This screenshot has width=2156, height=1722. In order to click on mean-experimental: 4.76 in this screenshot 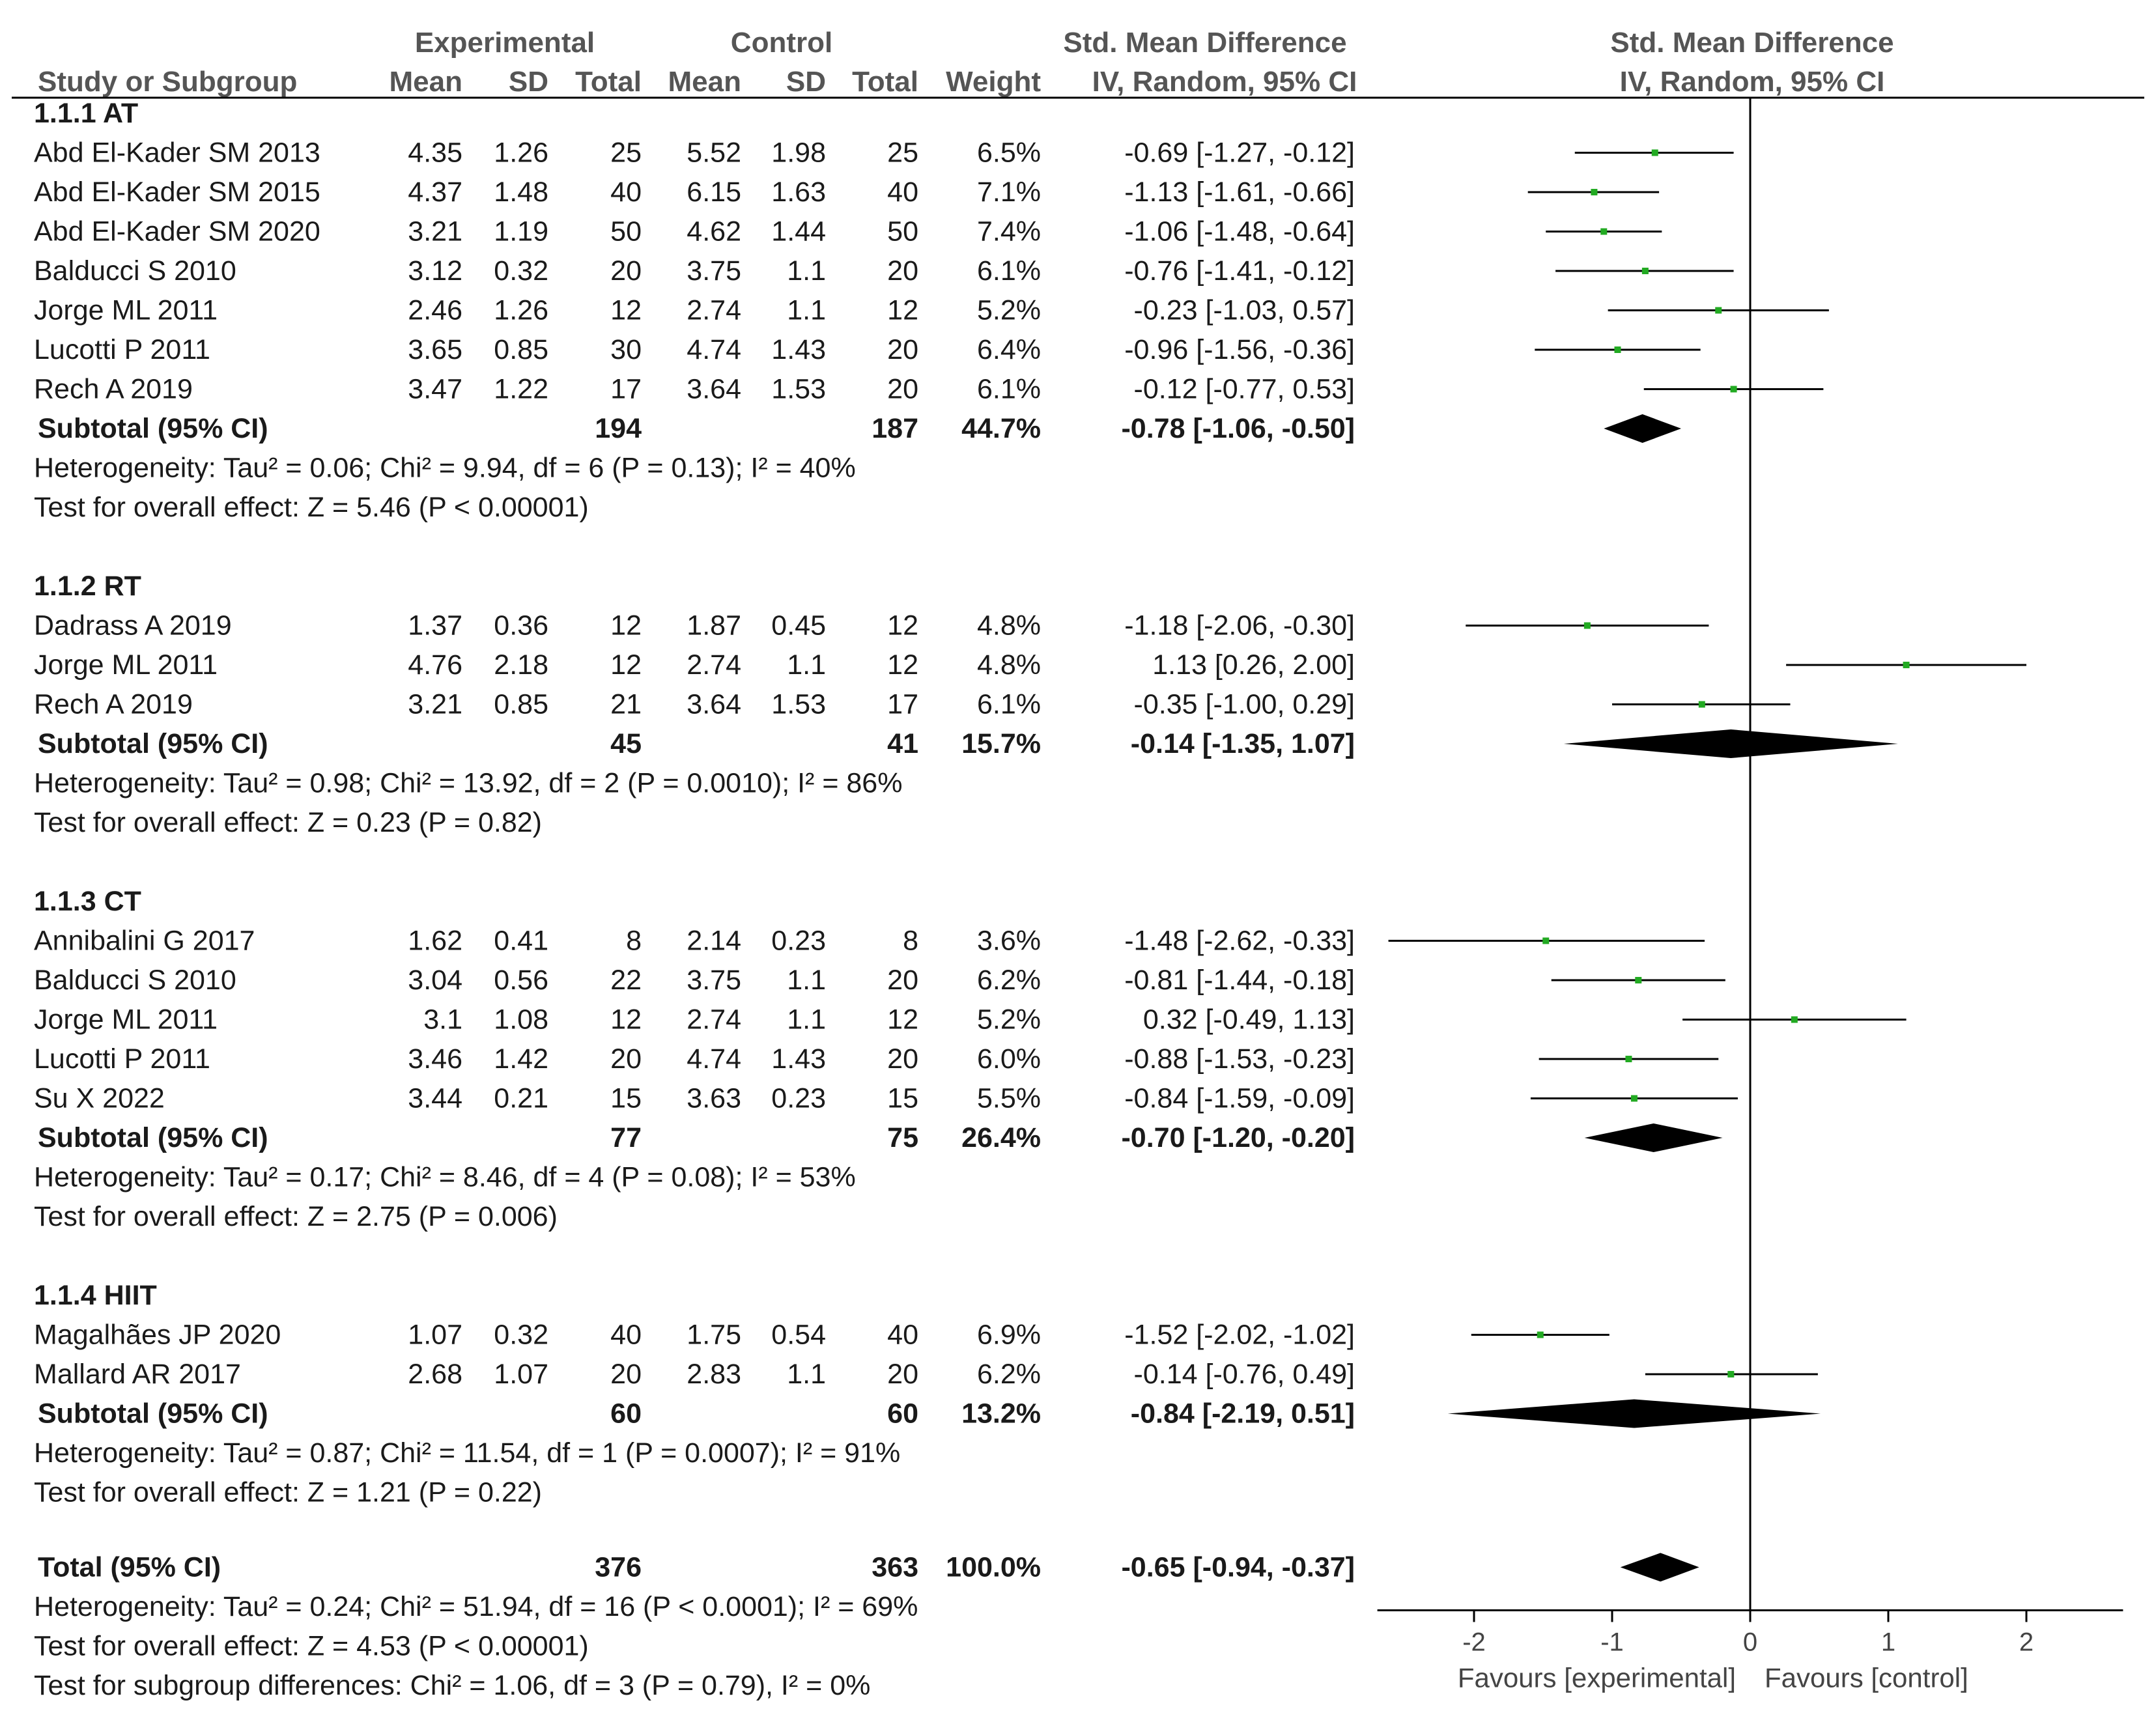, I will do `click(435, 665)`.